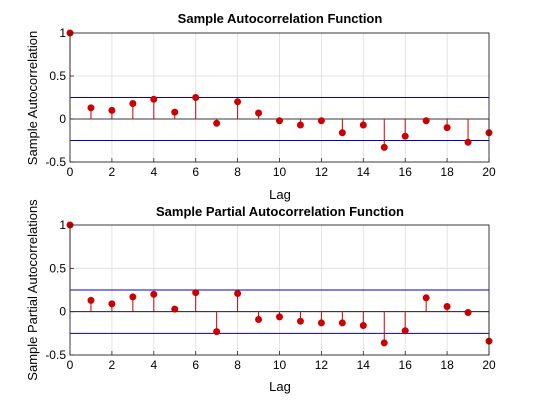  Describe the element at coordinates (280, 18) in the screenshot. I see `chart-title: Sample Autocorrelation Function` at that location.